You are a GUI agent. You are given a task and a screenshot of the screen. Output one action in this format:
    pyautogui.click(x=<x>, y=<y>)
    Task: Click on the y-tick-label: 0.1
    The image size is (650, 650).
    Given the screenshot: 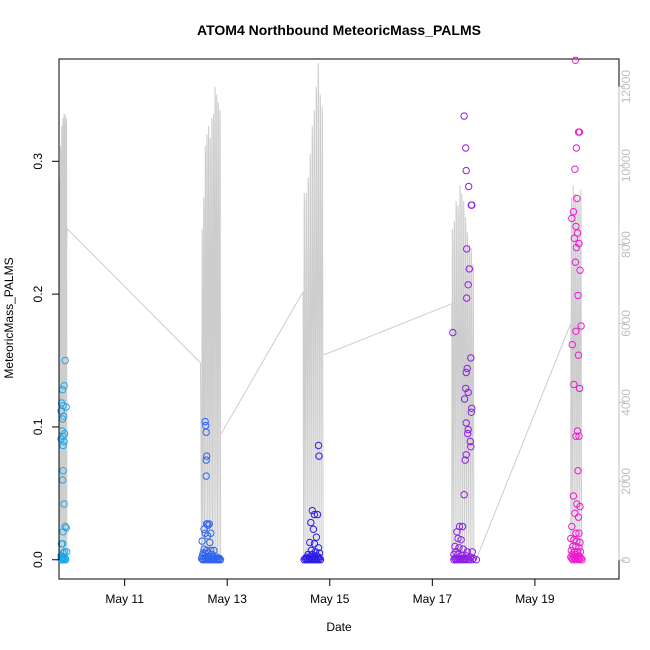 What is the action you would take?
    pyautogui.click(x=38, y=426)
    